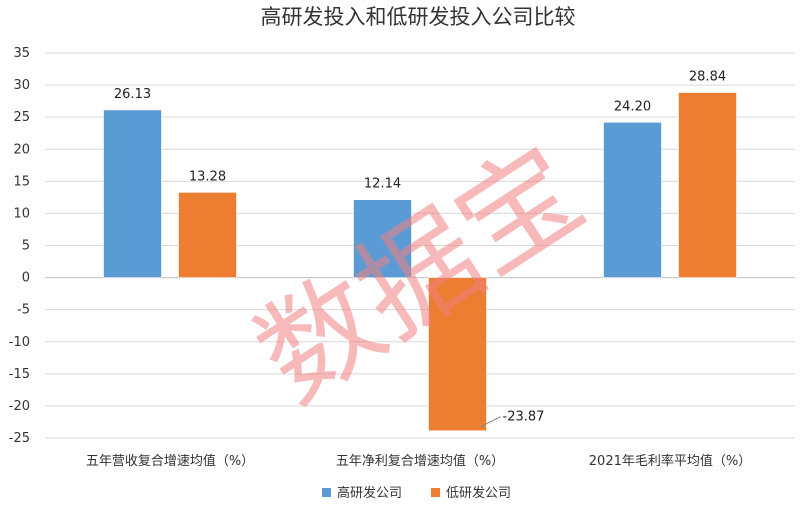 Image resolution: width=800 pixels, height=507 pixels. Describe the element at coordinates (416, 493) in the screenshot. I see `legend: 高研发公司 低研发公司` at that location.